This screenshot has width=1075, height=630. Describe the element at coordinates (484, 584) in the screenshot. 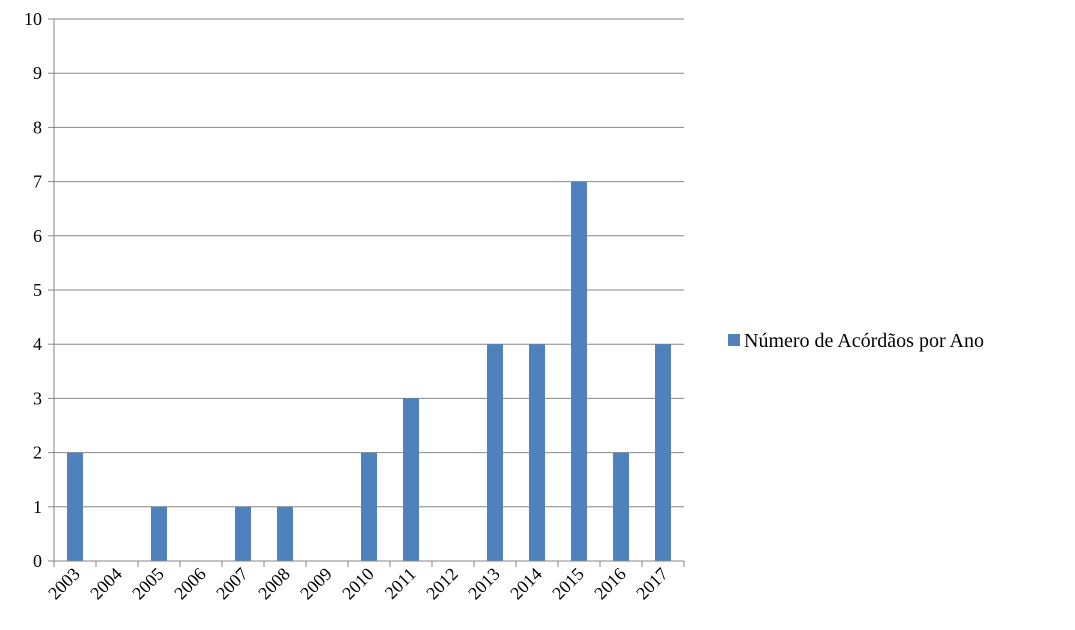

I see `x-tick-label: 2013` at that location.